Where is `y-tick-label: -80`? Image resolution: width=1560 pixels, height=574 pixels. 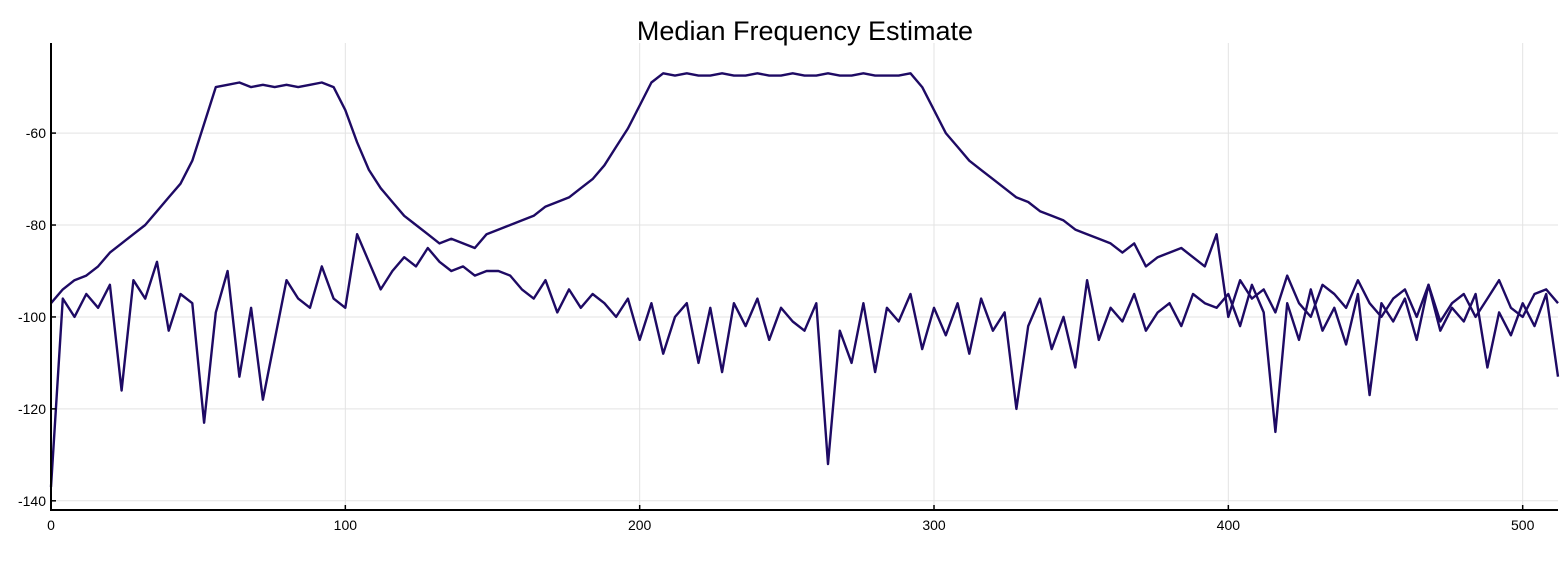
y-tick-label: -80 is located at coordinates (36, 225).